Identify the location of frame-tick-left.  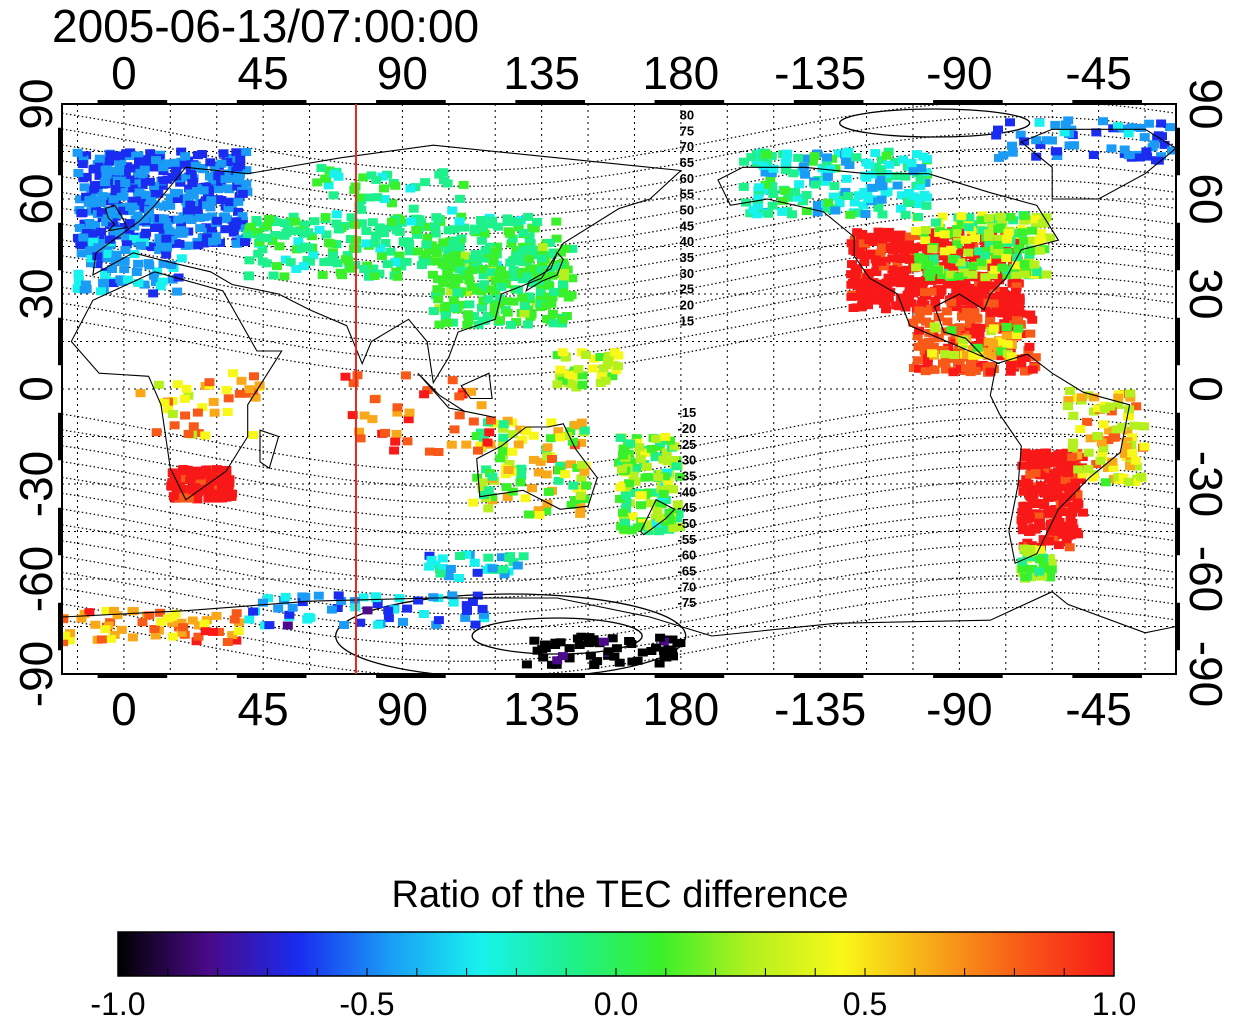
(60, 341).